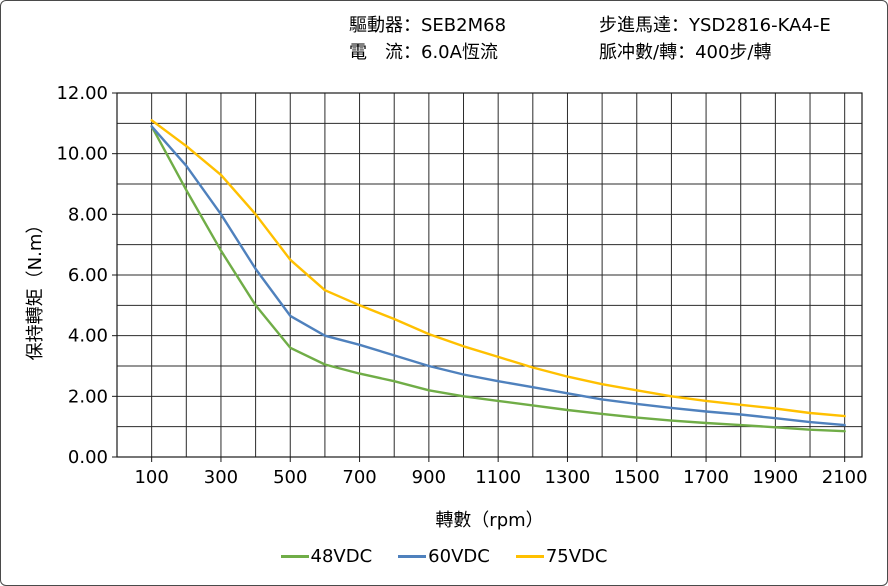 The height and width of the screenshot is (586, 888). I want to click on x-tick-label: 1300, so click(568, 477).